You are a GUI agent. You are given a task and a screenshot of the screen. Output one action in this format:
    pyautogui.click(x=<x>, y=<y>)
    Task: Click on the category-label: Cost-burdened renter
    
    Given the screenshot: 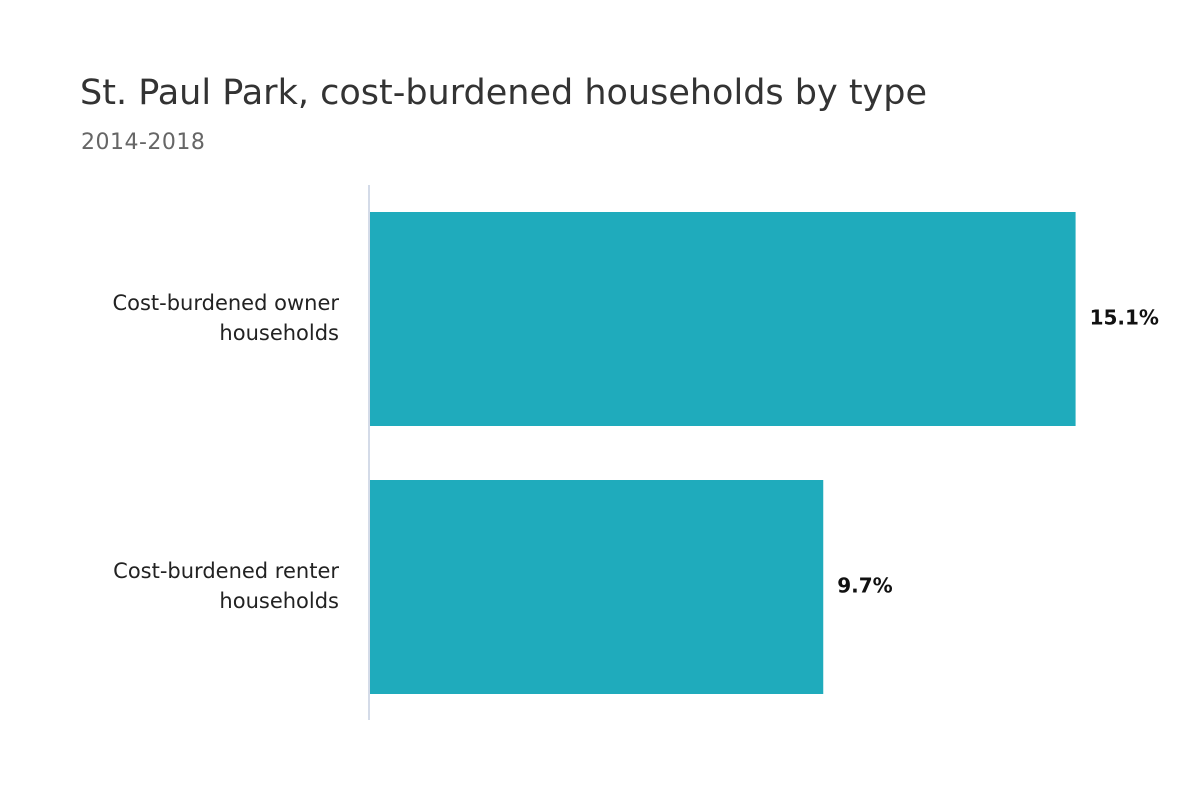 What is the action you would take?
    pyautogui.click(x=226, y=571)
    